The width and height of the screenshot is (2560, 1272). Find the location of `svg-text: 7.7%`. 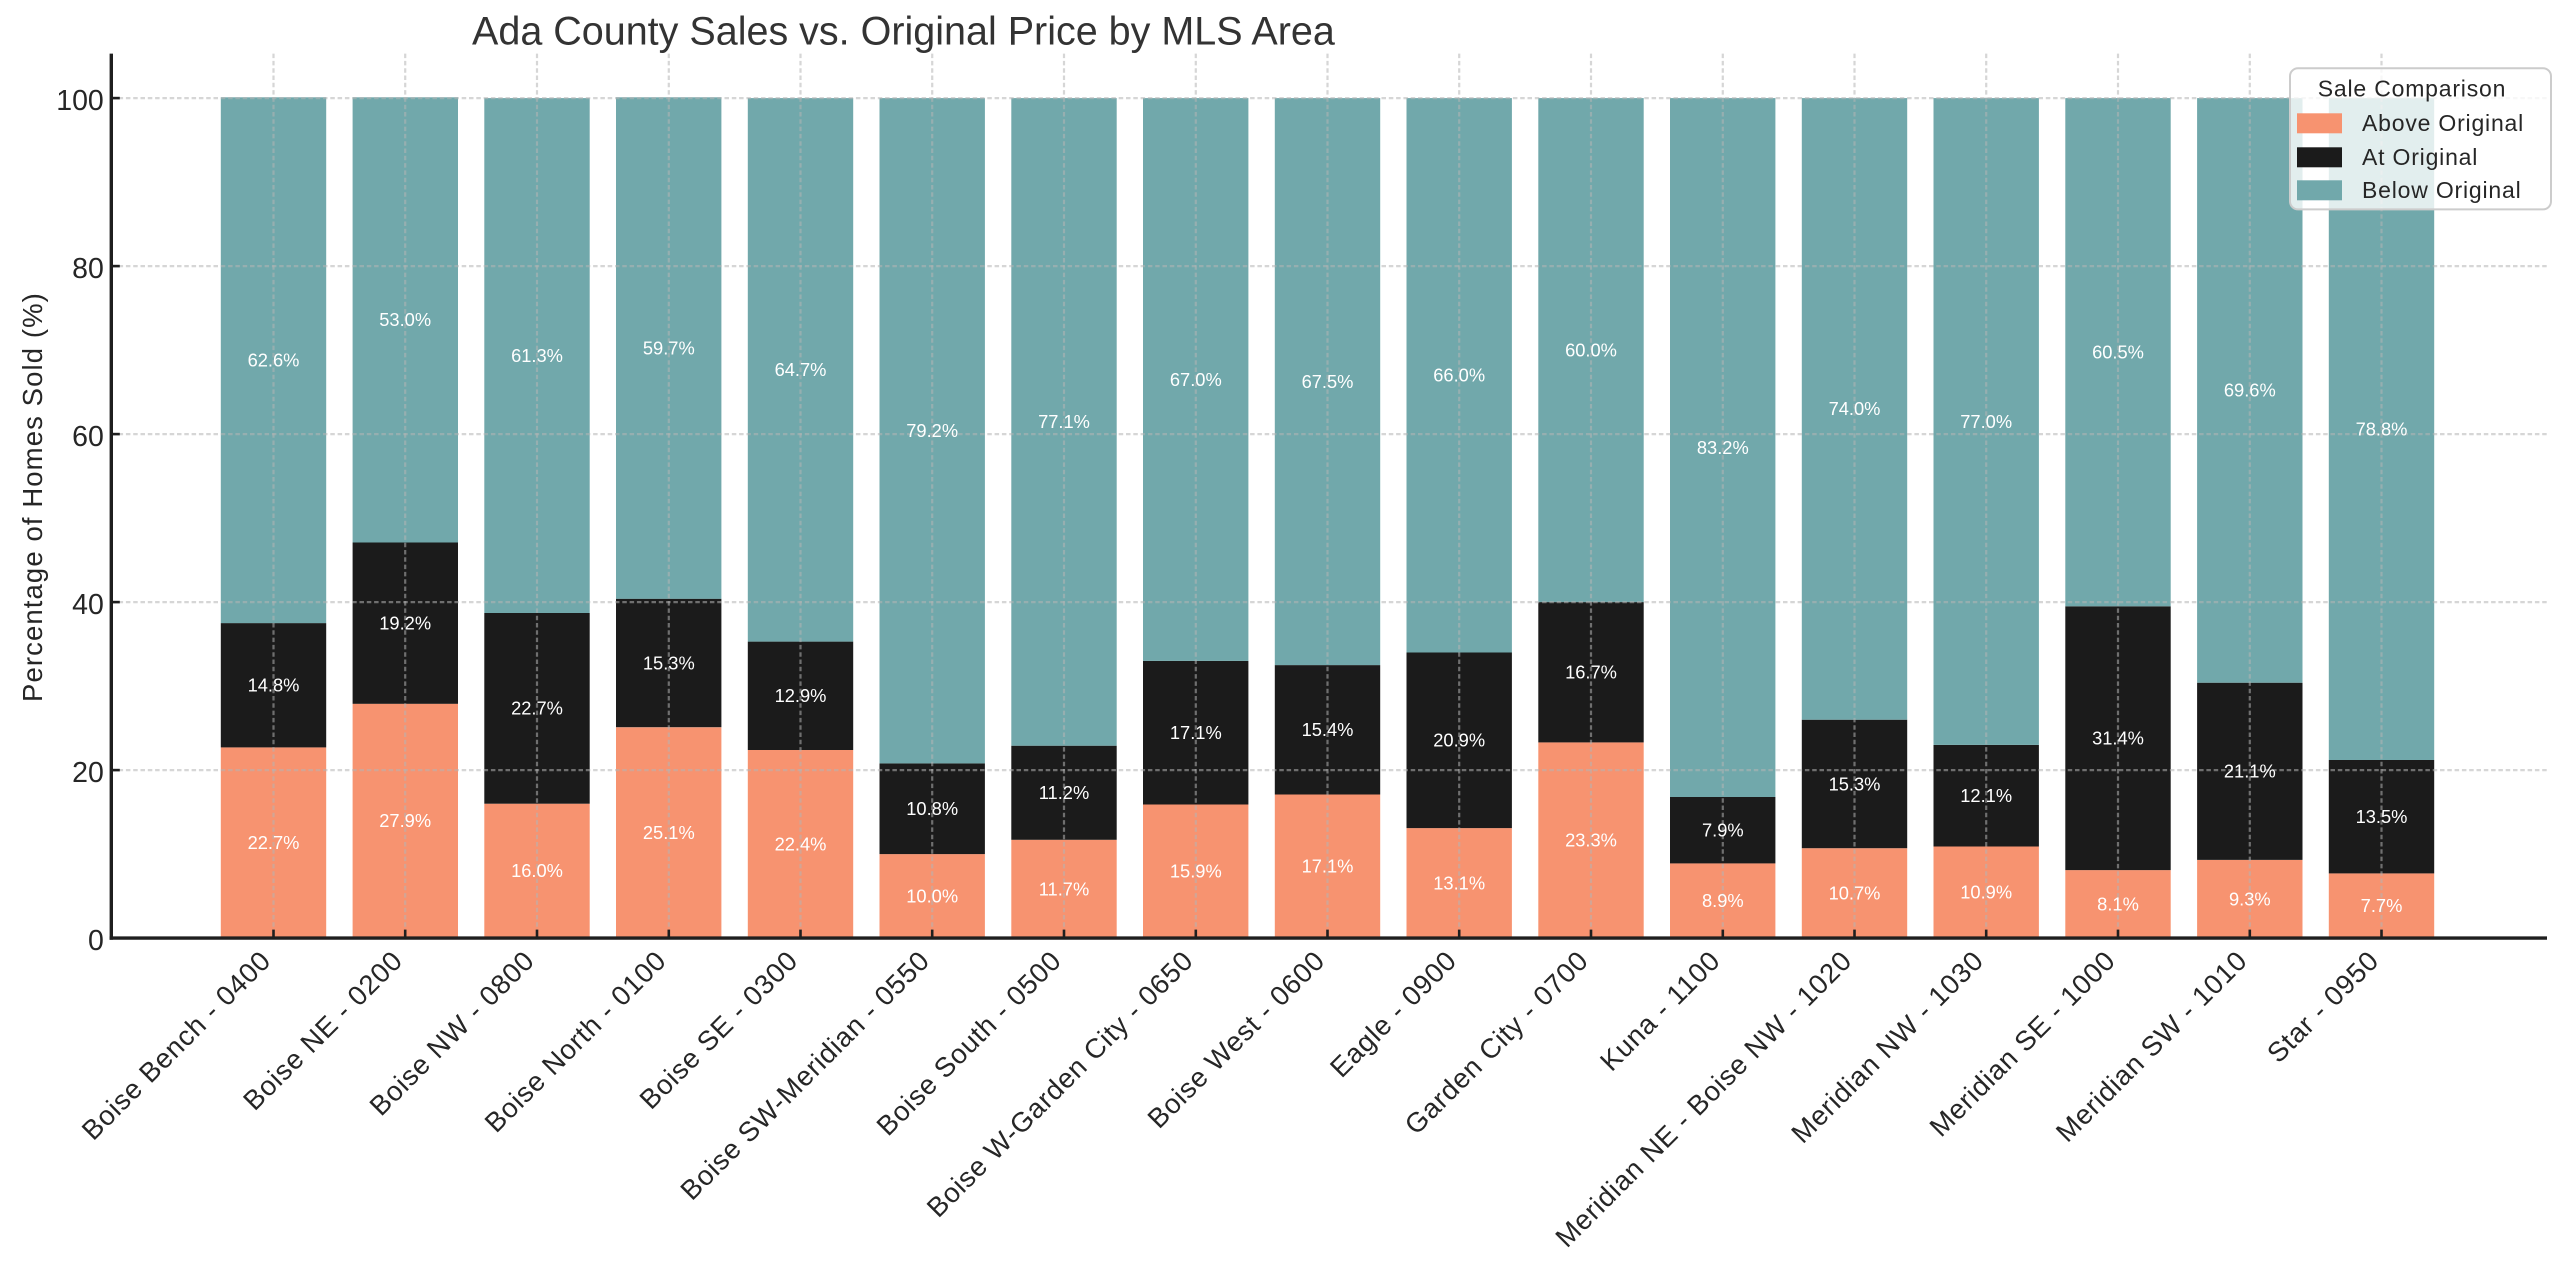

svg-text: 7.7% is located at coordinates (2382, 905).